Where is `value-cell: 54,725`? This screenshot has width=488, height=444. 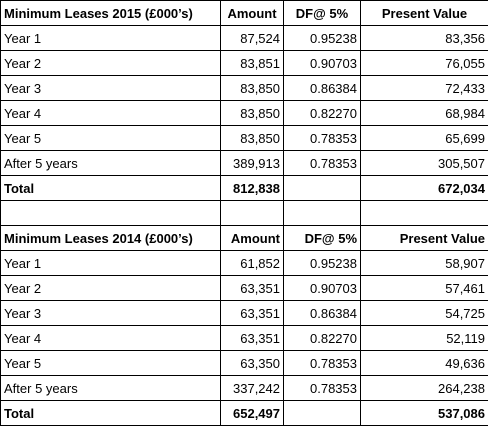
value-cell: 54,725 is located at coordinates (424, 313).